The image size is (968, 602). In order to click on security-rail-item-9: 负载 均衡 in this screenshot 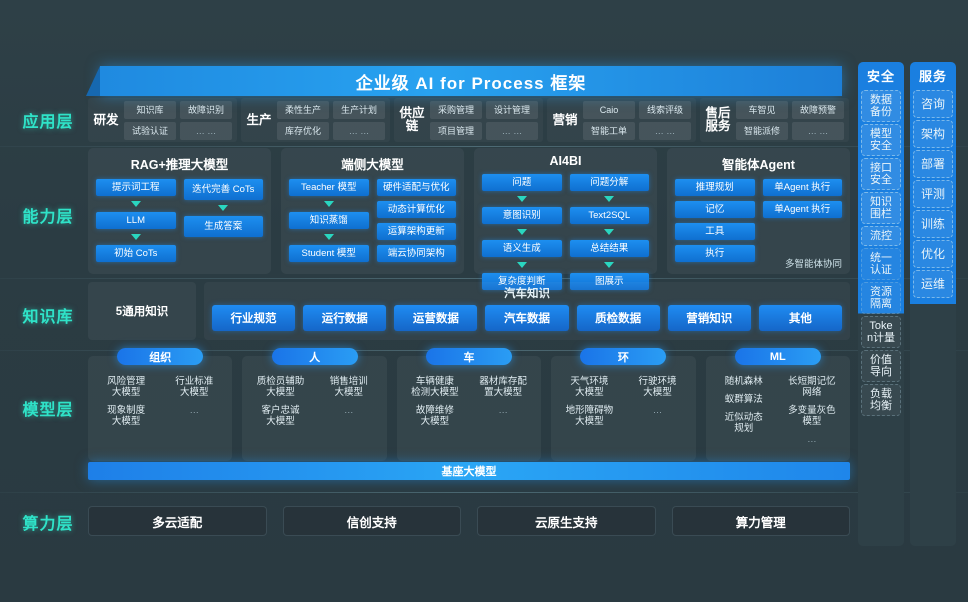, I will do `click(881, 400)`.